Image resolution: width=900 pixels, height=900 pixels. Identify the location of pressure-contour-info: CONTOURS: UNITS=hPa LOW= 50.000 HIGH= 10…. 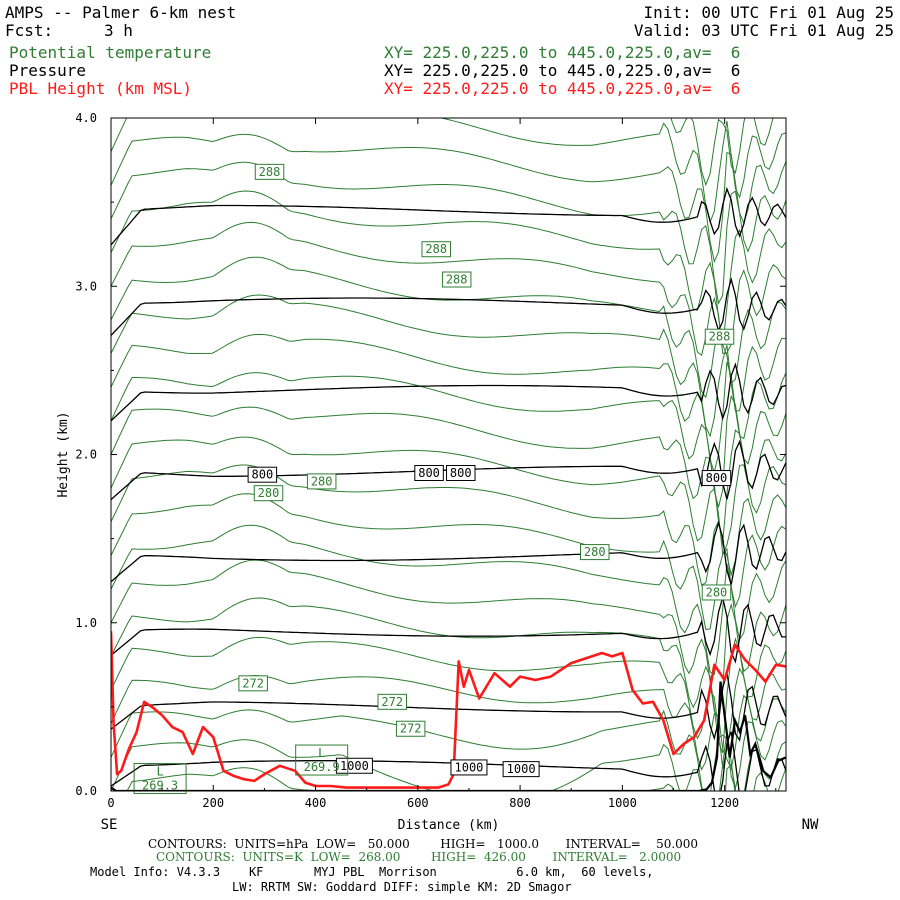
(423, 844).